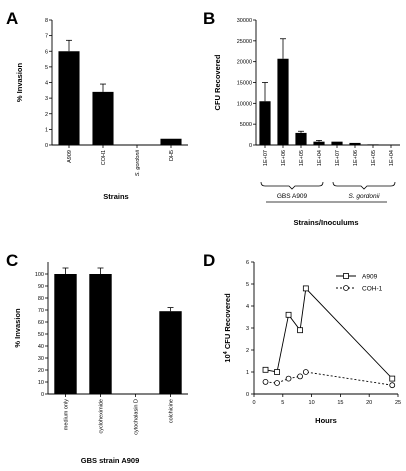 The image size is (406, 471). I want to click on panel-letter-c: C, so click(12, 260).